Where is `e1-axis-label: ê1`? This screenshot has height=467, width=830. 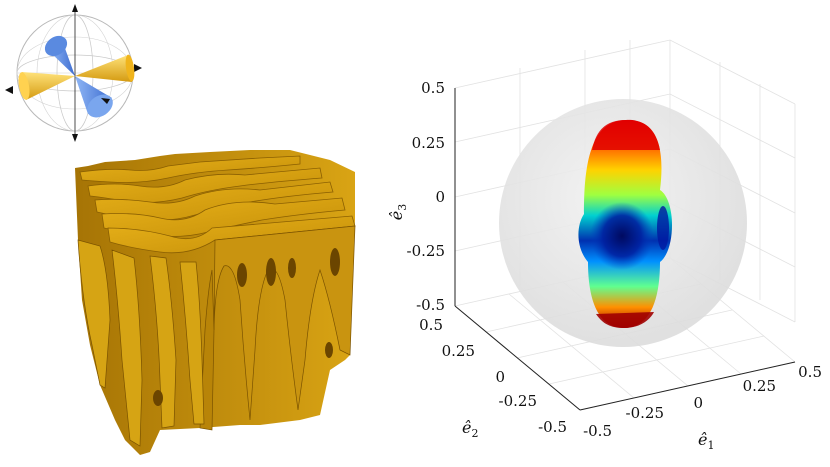 e1-axis-label: ê1 is located at coordinates (706, 441).